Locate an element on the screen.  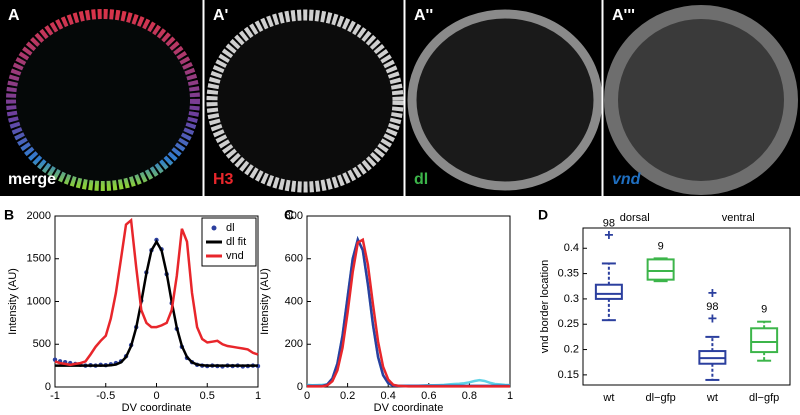
y-tick-label: 0.35 is located at coordinates (568, 273).